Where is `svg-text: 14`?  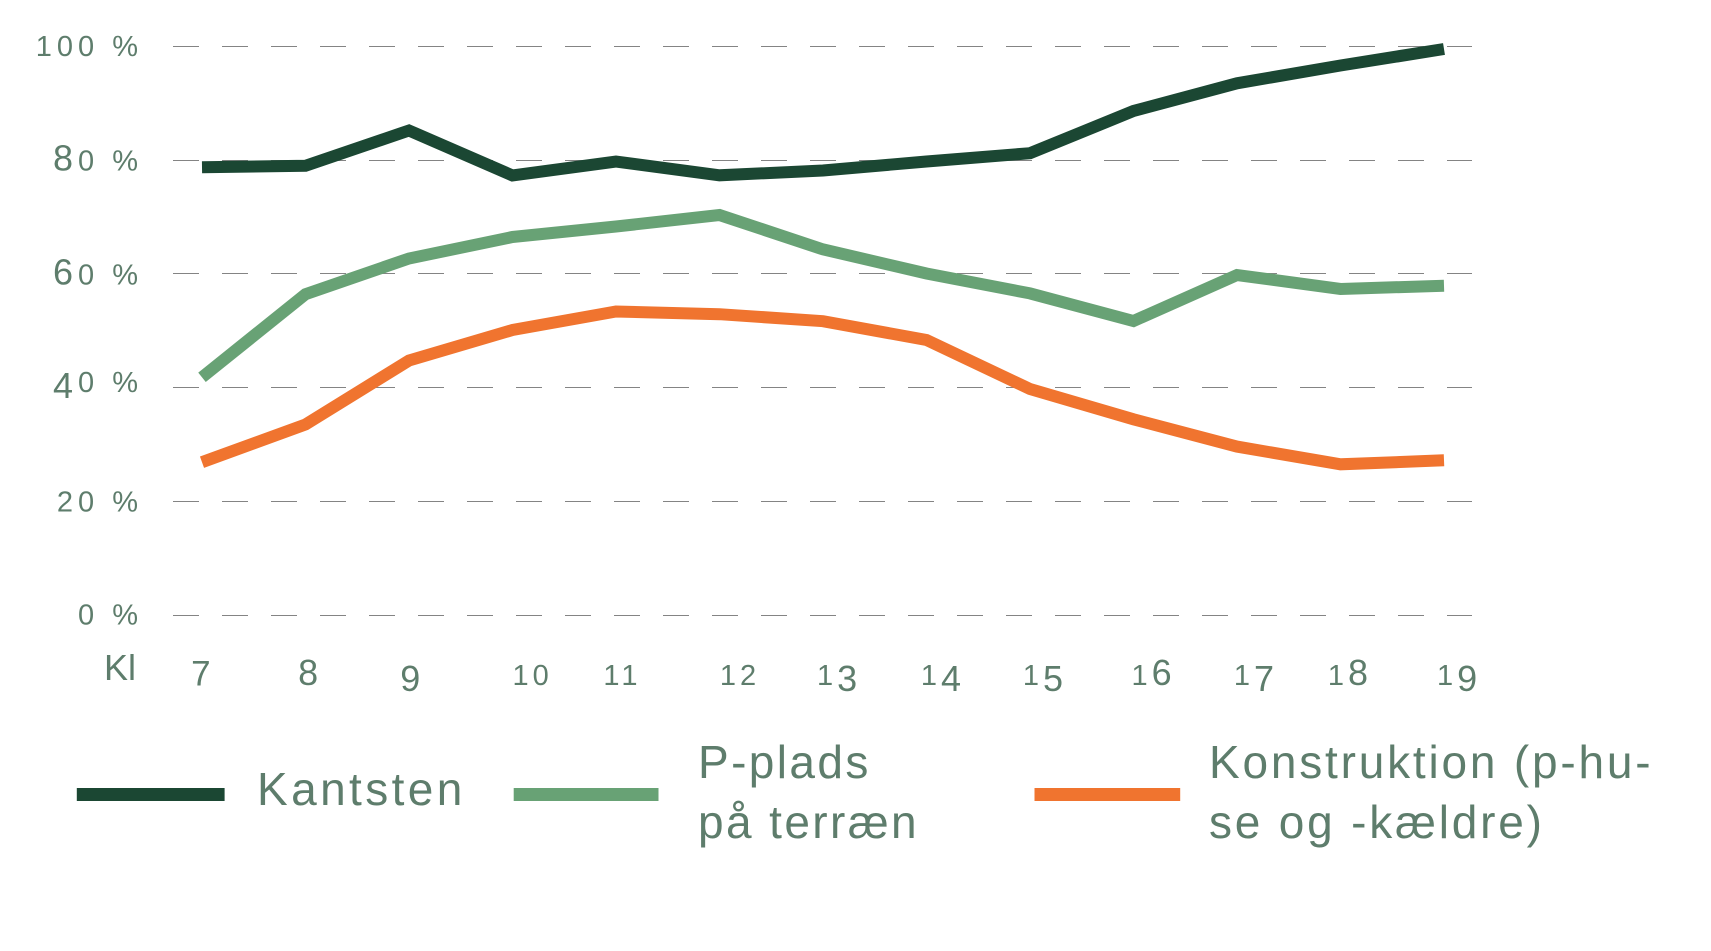
svg-text: 14 is located at coordinates (943, 678).